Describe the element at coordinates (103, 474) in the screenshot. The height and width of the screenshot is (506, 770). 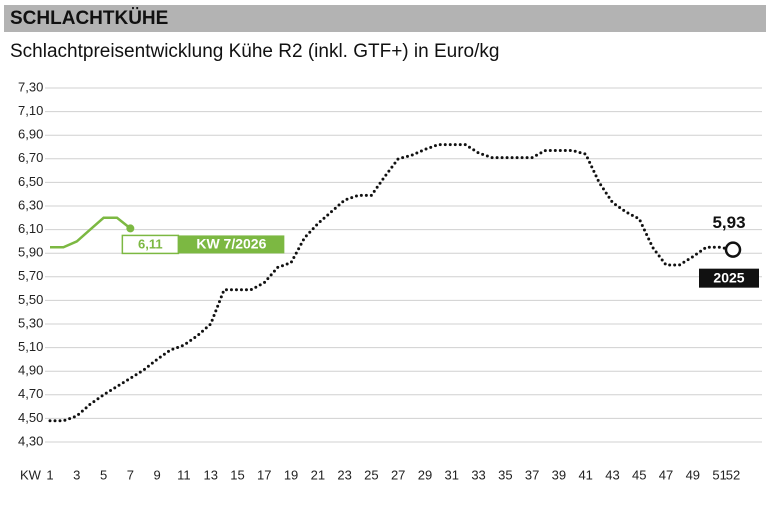
I see `x-tick-label: 5` at that location.